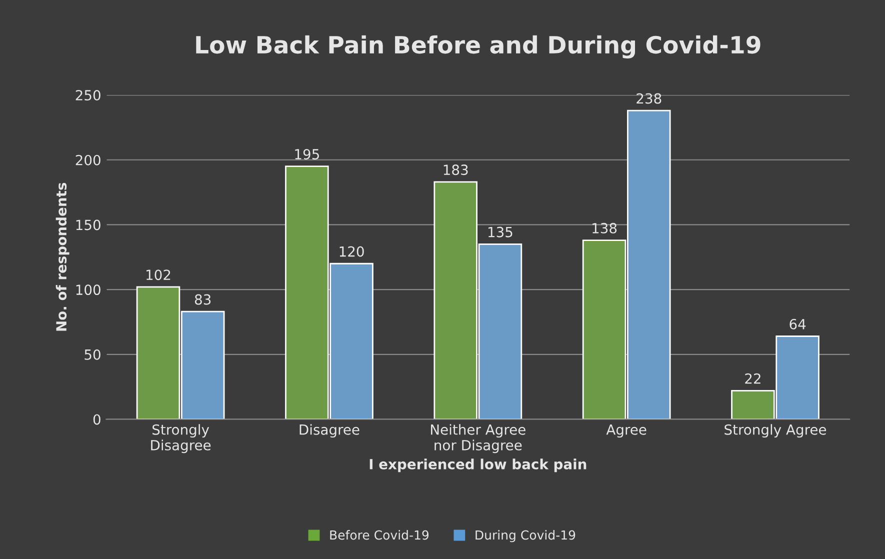 The height and width of the screenshot is (559, 885). Describe the element at coordinates (88, 225) in the screenshot. I see `y-tick-label: 150` at that location.